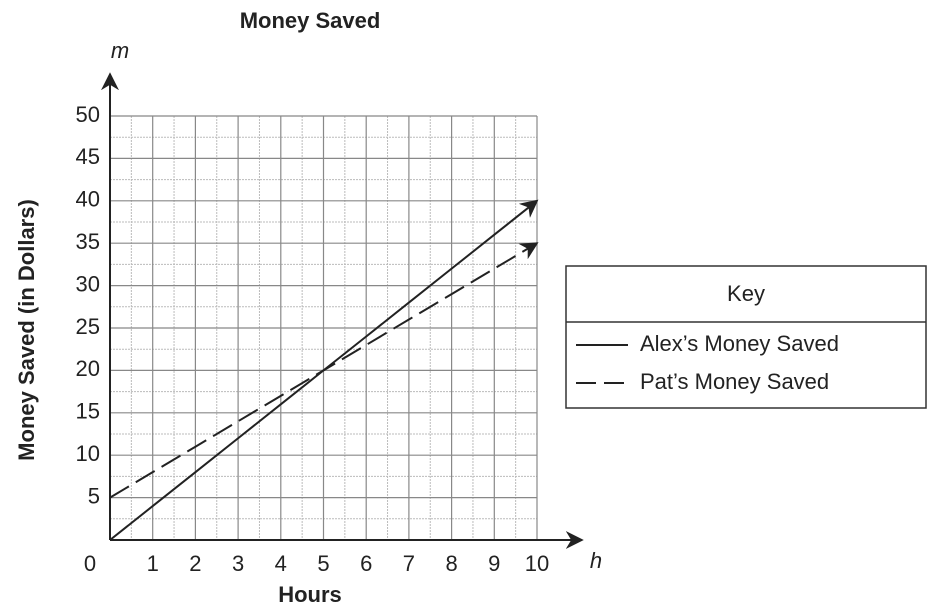  Describe the element at coordinates (90, 563) in the screenshot. I see `x-tick-label: 0` at that location.